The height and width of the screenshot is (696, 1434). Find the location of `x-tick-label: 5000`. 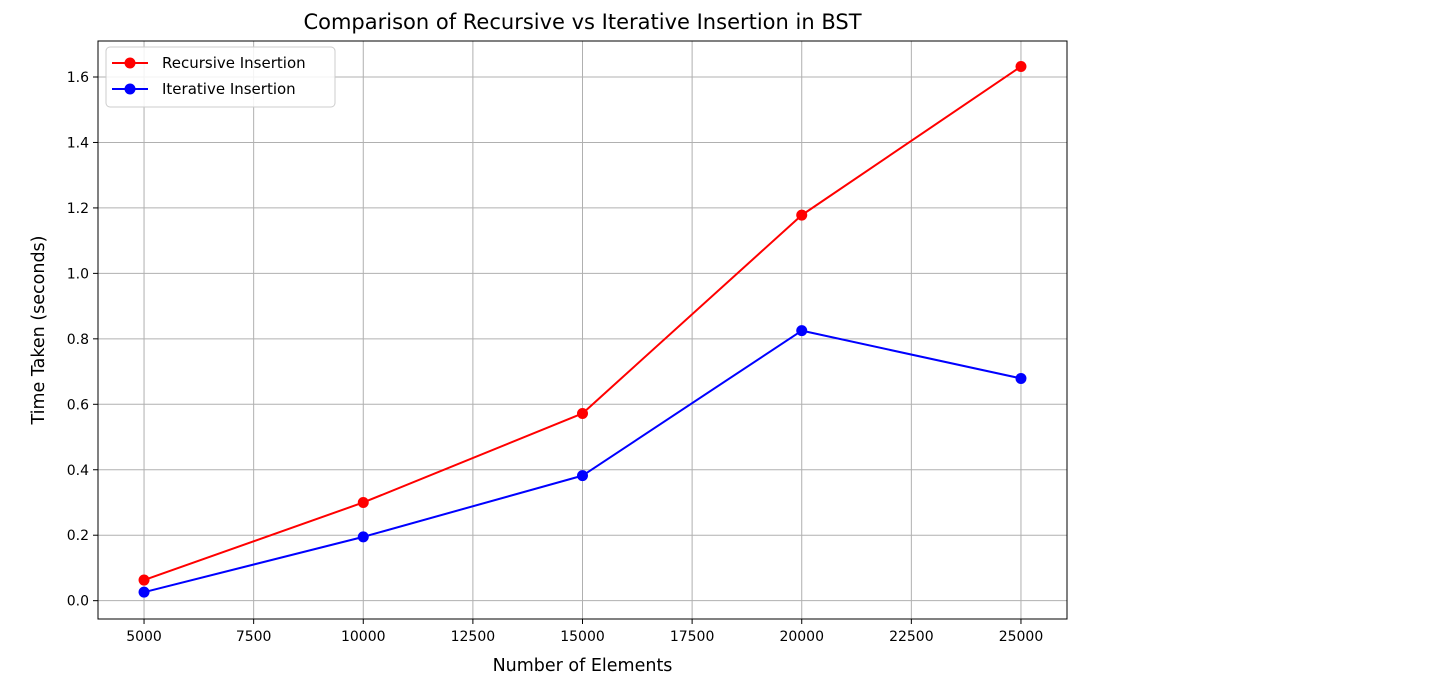

x-tick-label: 5000 is located at coordinates (144, 637).